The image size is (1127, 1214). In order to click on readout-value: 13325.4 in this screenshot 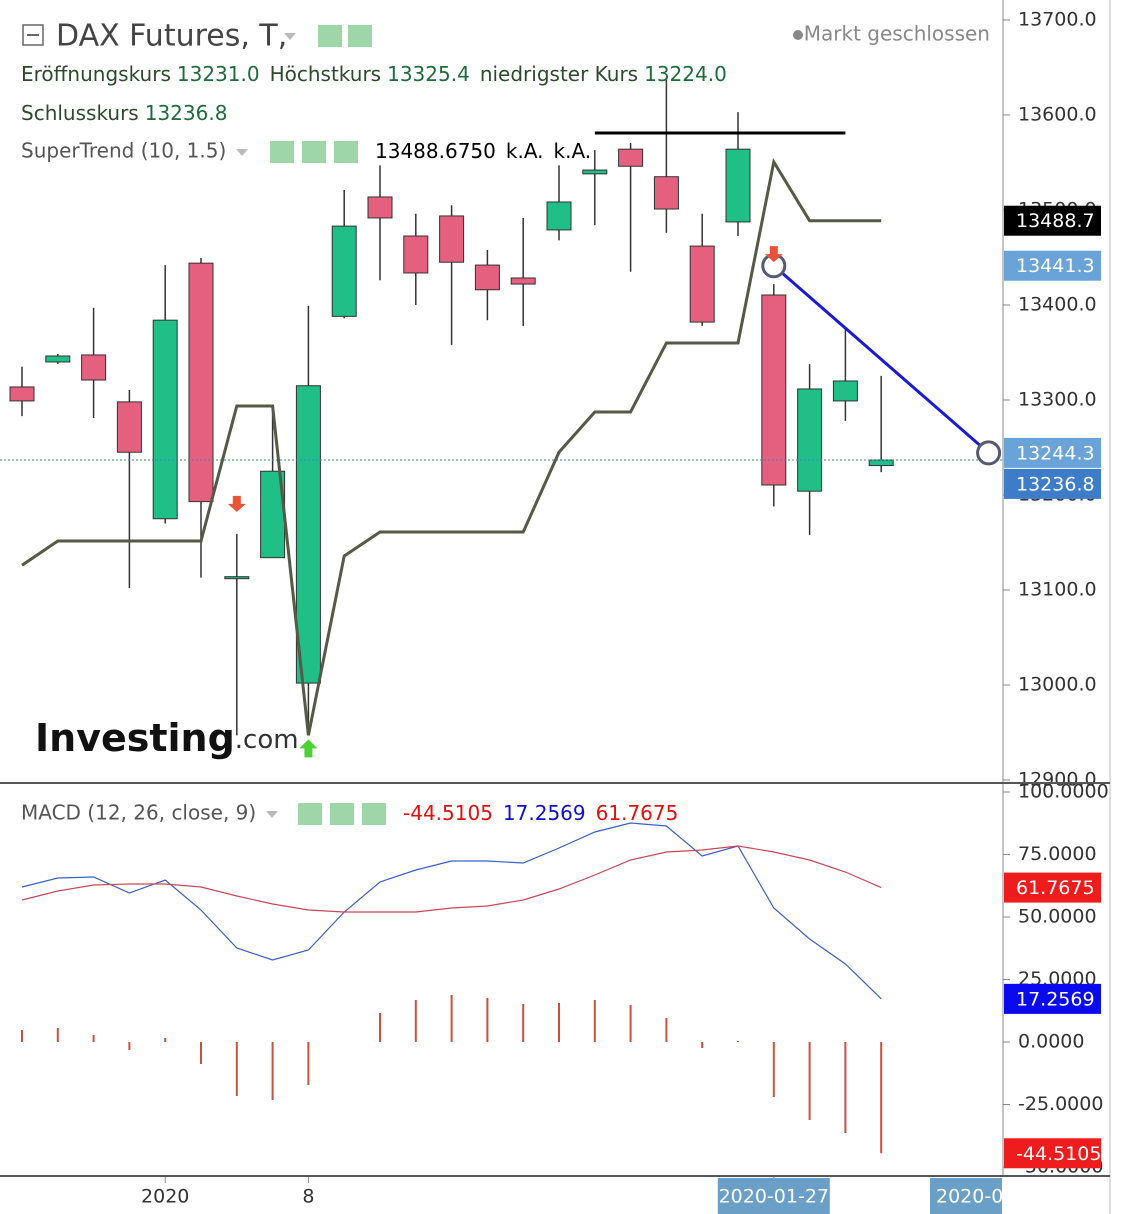, I will do `click(428, 74)`.